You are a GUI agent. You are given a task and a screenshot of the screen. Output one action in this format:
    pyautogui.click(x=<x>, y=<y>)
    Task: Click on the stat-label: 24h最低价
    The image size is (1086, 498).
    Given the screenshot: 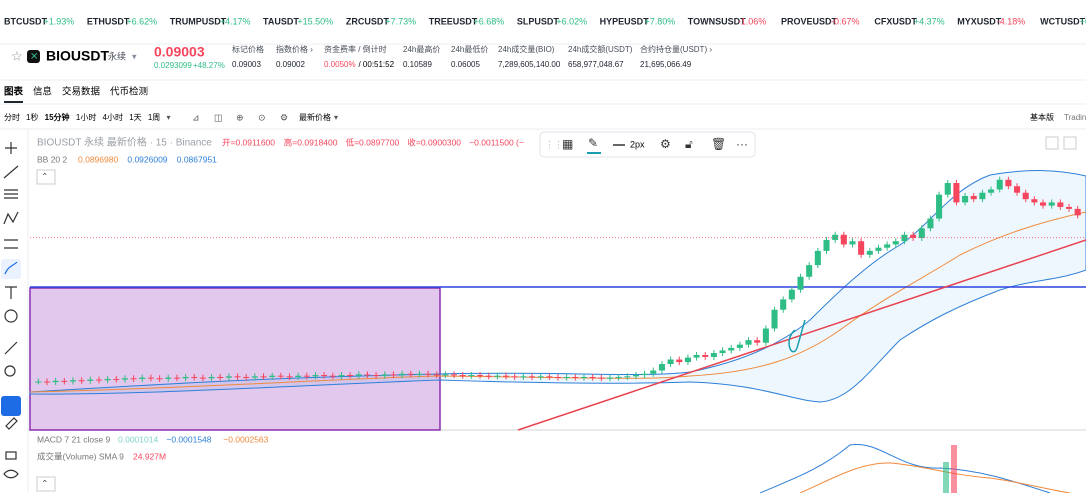 What is the action you would take?
    pyautogui.click(x=469, y=49)
    